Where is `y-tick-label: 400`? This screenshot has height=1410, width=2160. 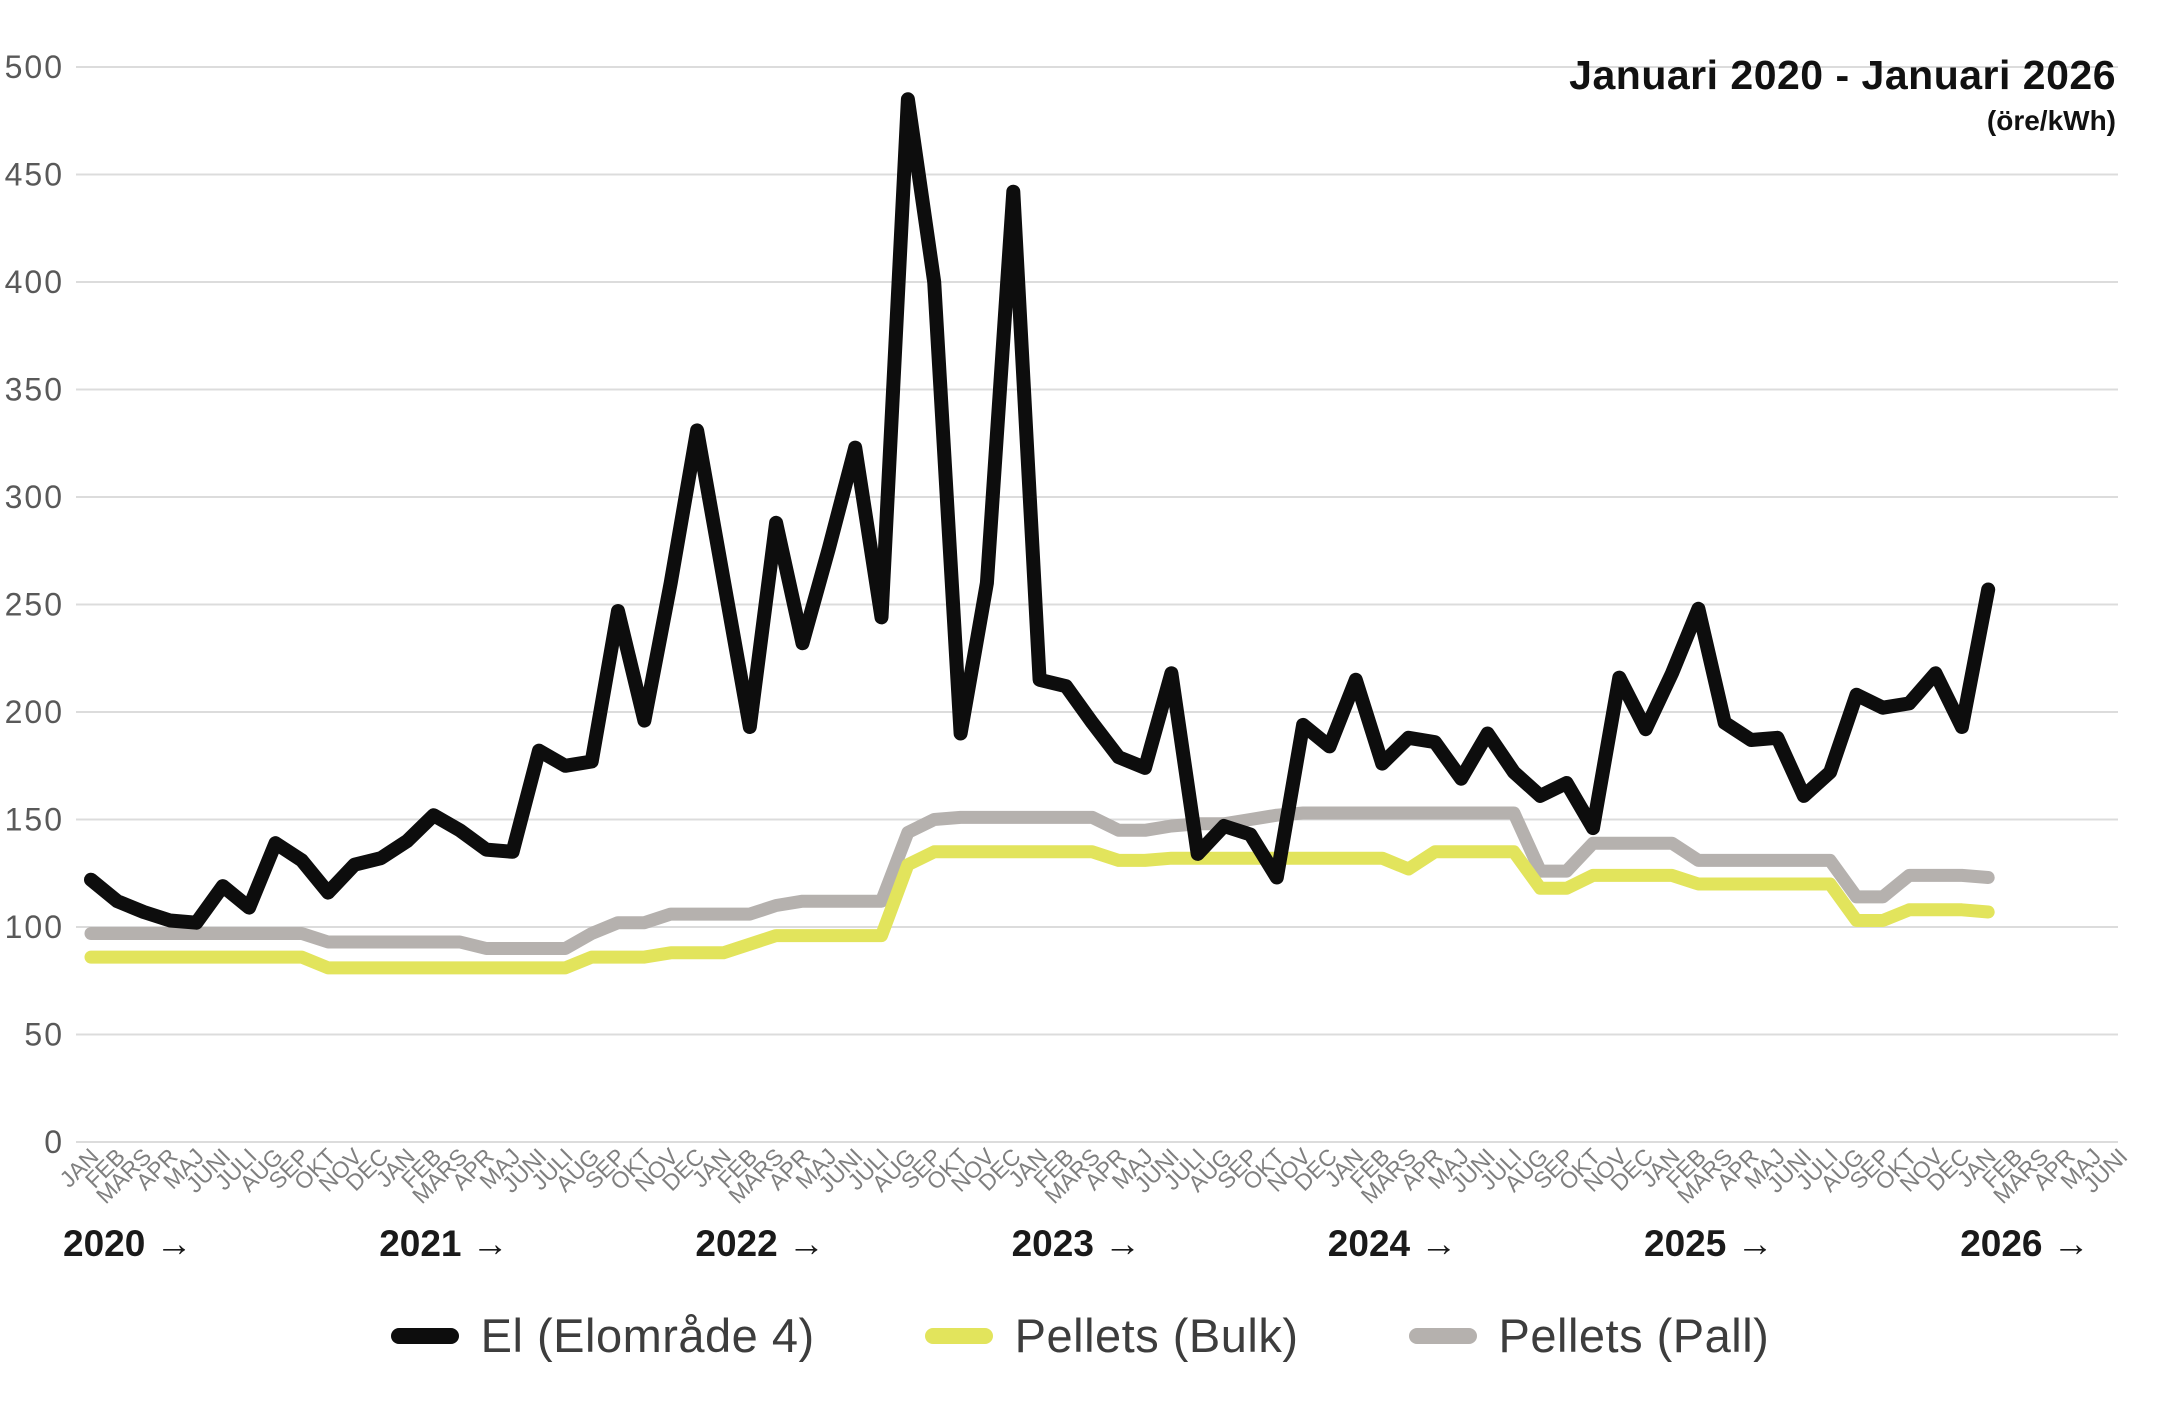 y-tick-label: 400 is located at coordinates (34, 282).